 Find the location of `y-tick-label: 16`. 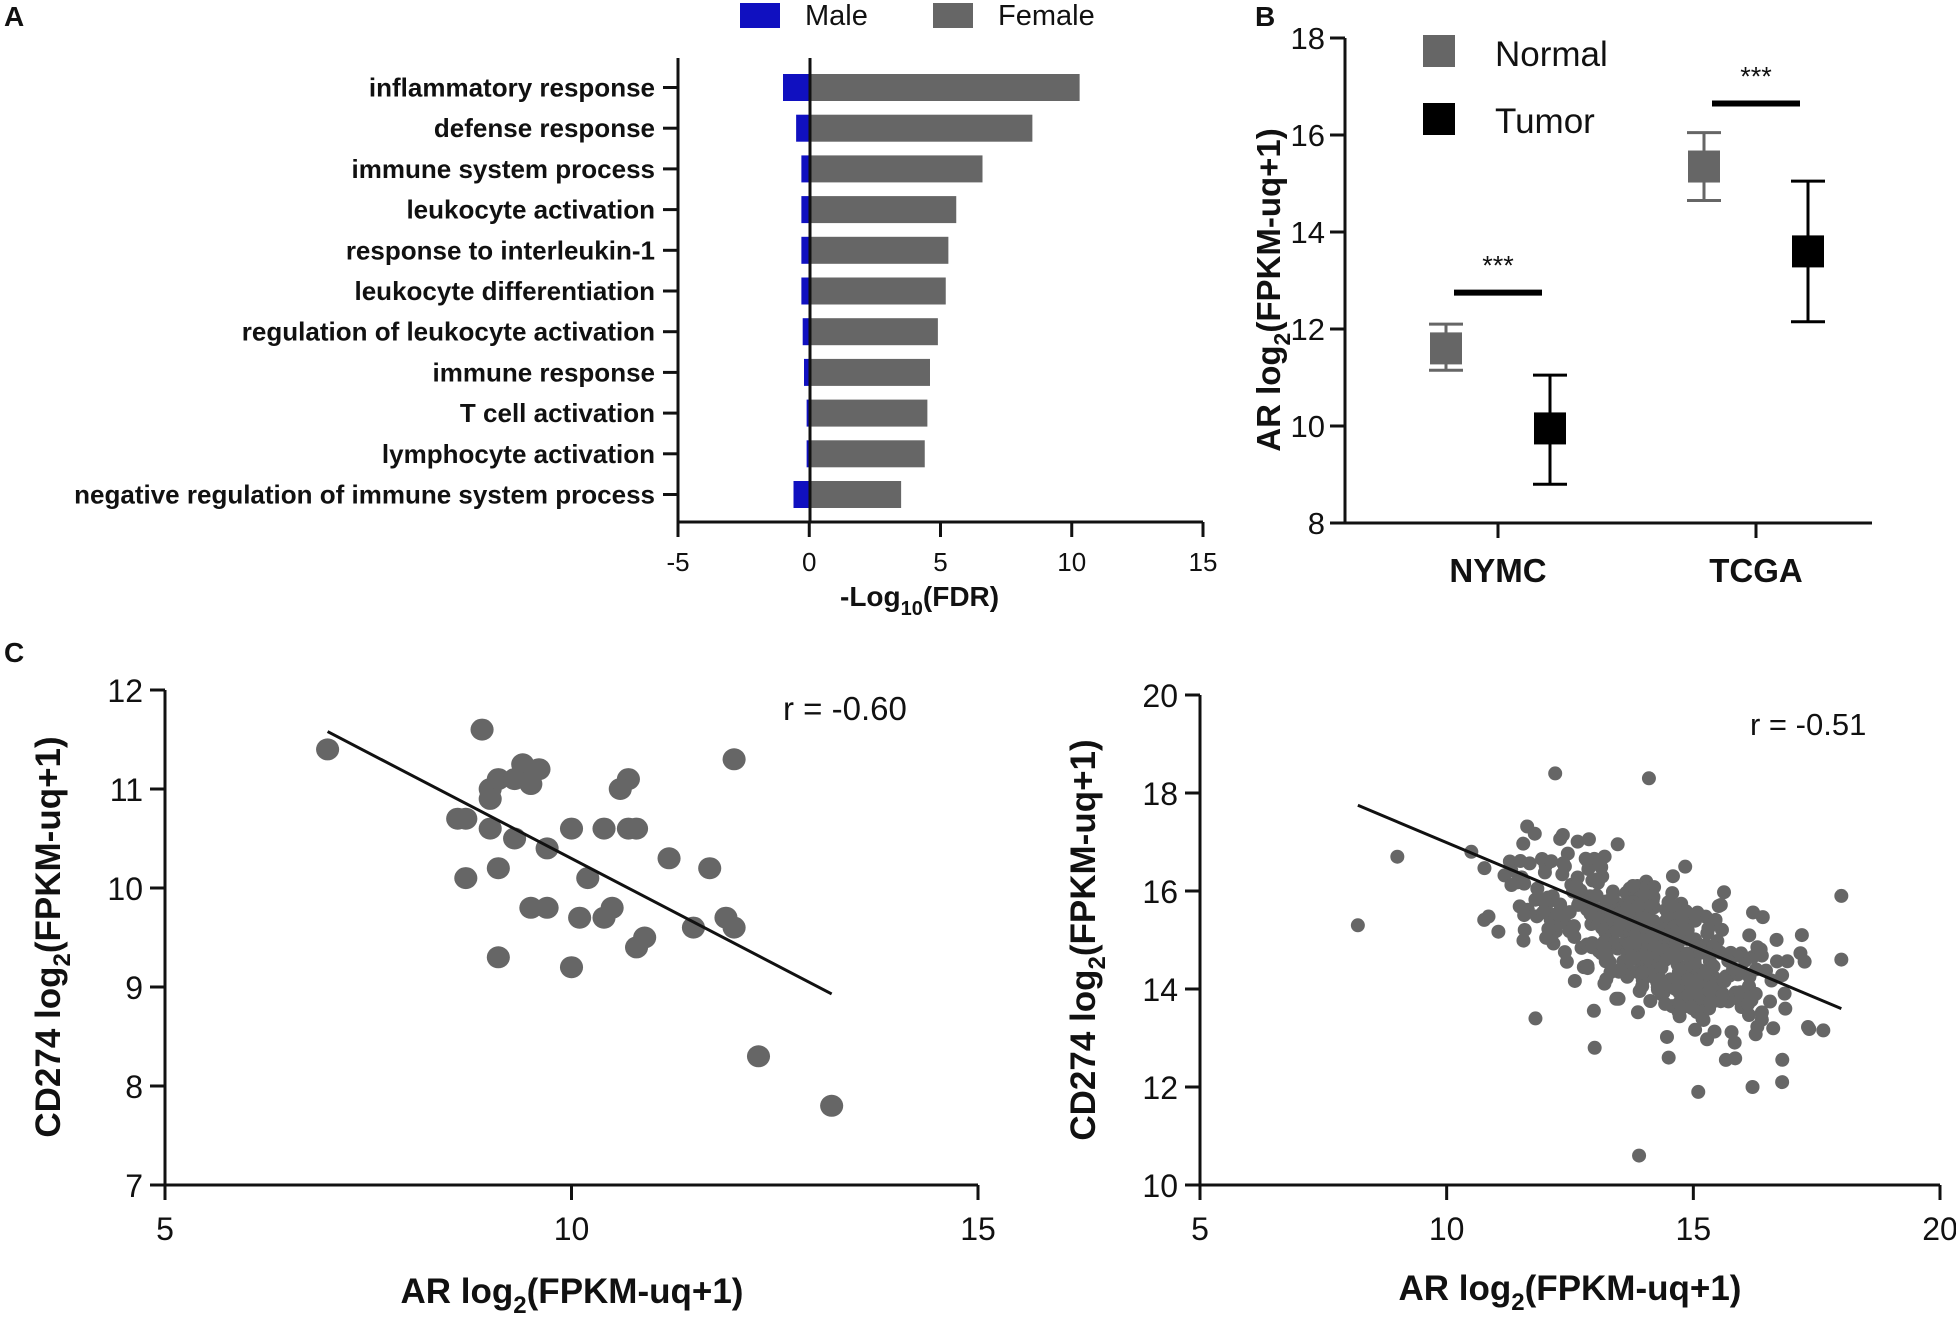

y-tick-label: 16 is located at coordinates (1308, 135).